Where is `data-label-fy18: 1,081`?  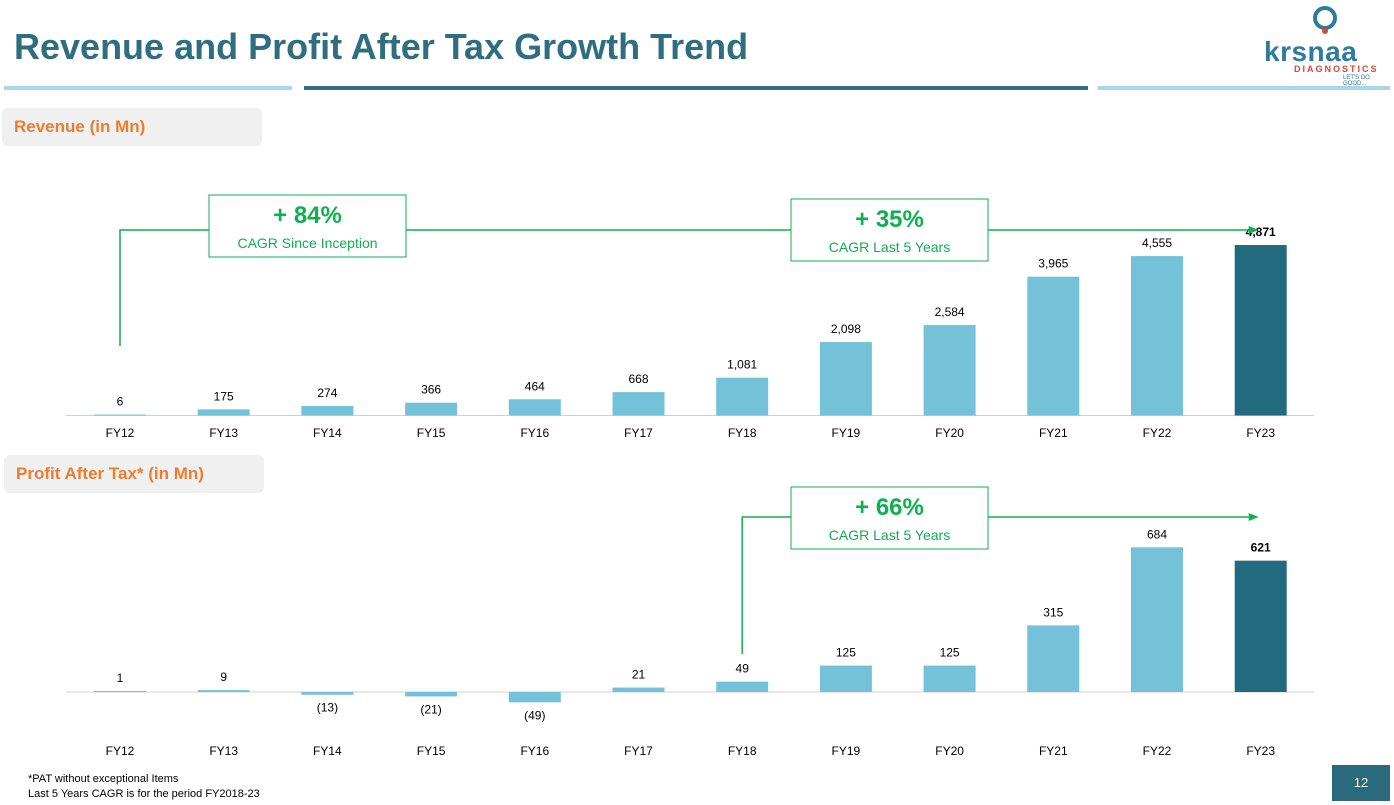 data-label-fy18: 1,081 is located at coordinates (742, 365).